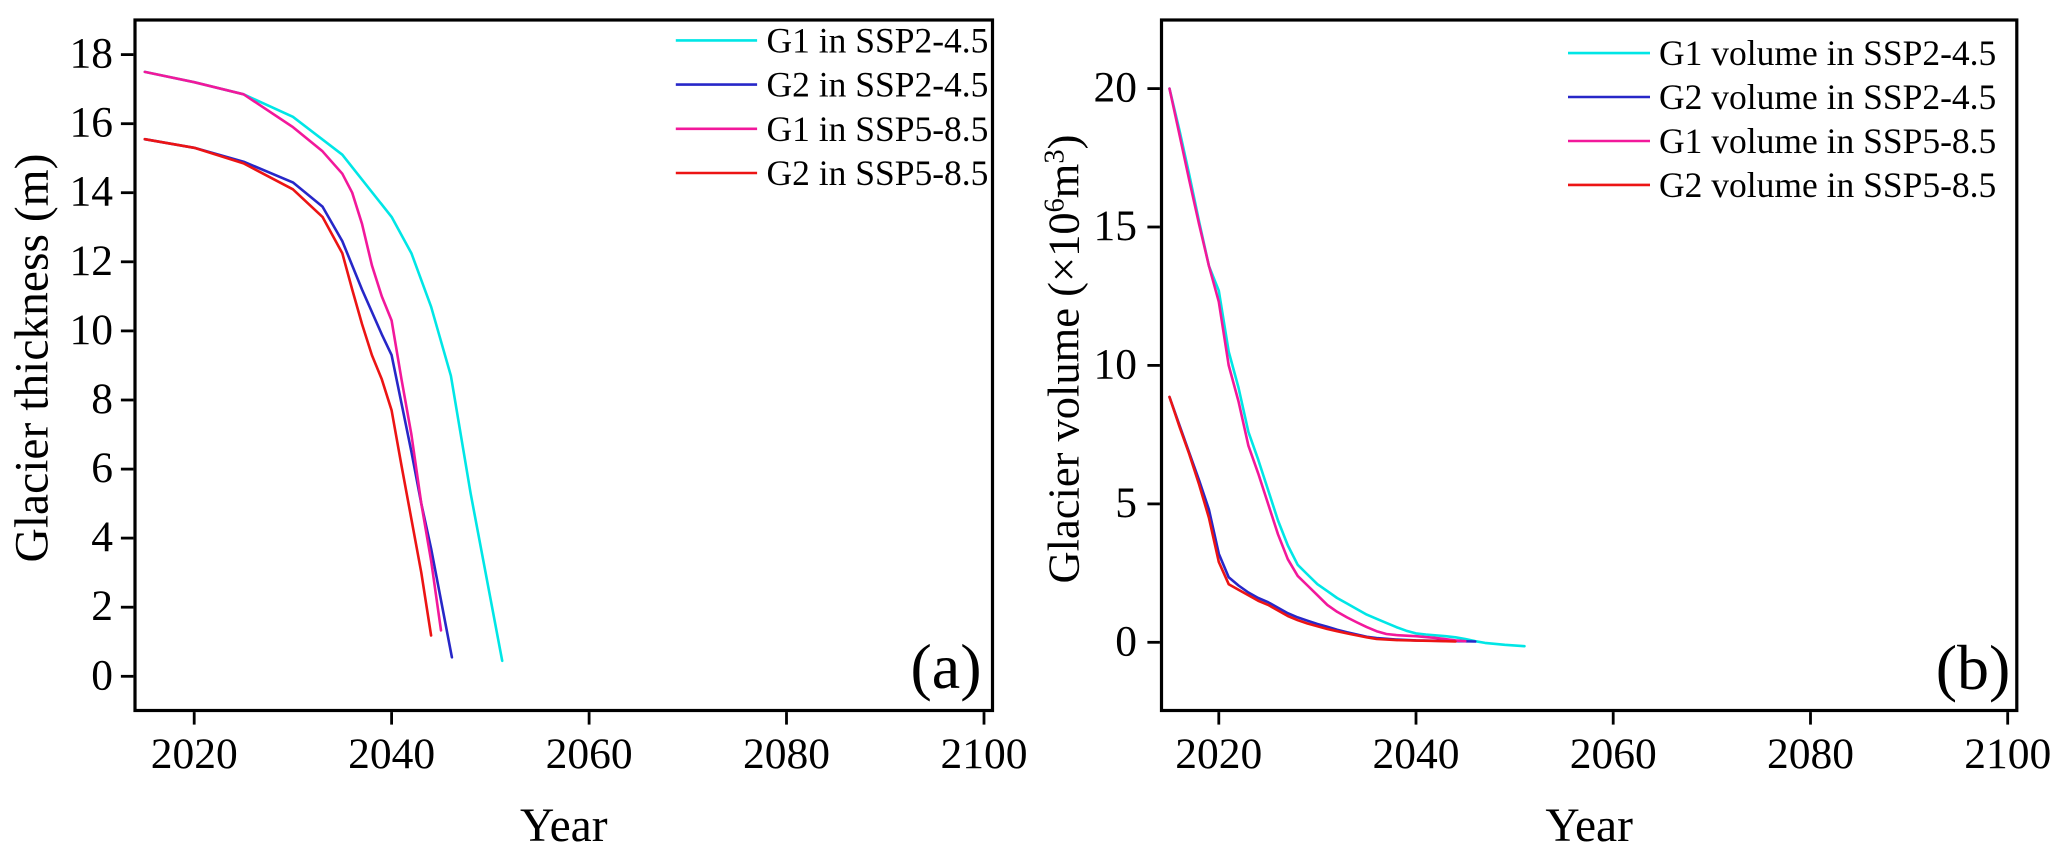 This screenshot has height=857, width=2067. What do you see at coordinates (1116, 226) in the screenshot?
I see `svg-text: 15` at bounding box center [1116, 226].